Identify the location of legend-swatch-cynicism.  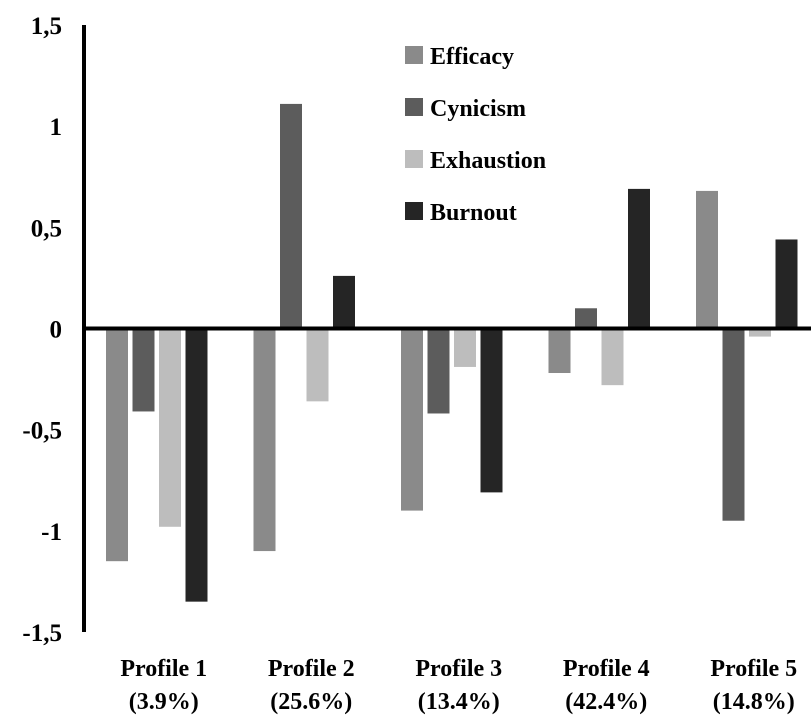
(414, 107).